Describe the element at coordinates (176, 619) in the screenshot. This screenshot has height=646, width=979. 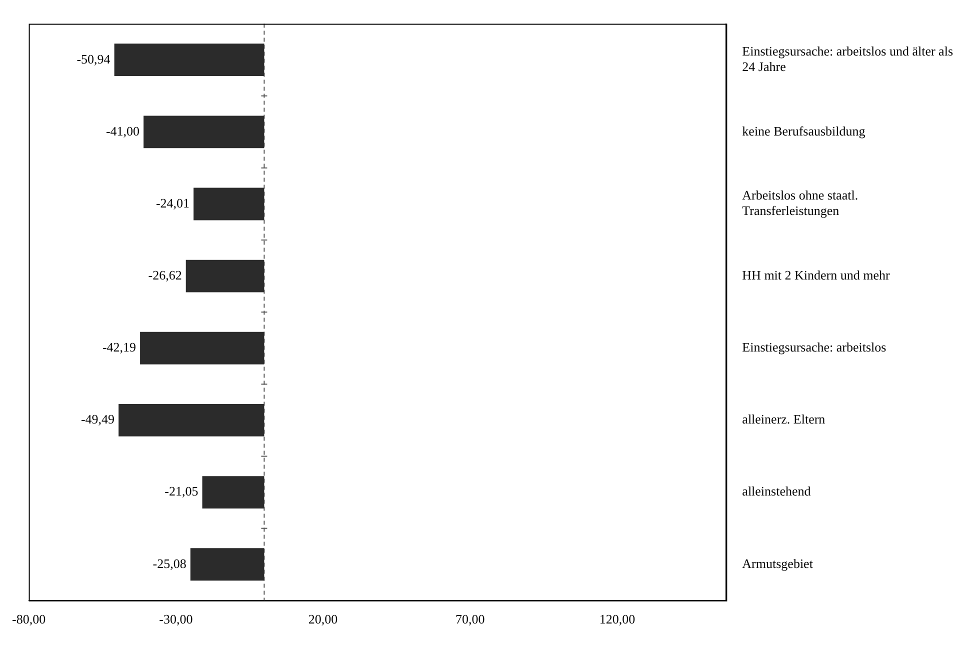
I see `x-tick-label: -30,00` at that location.